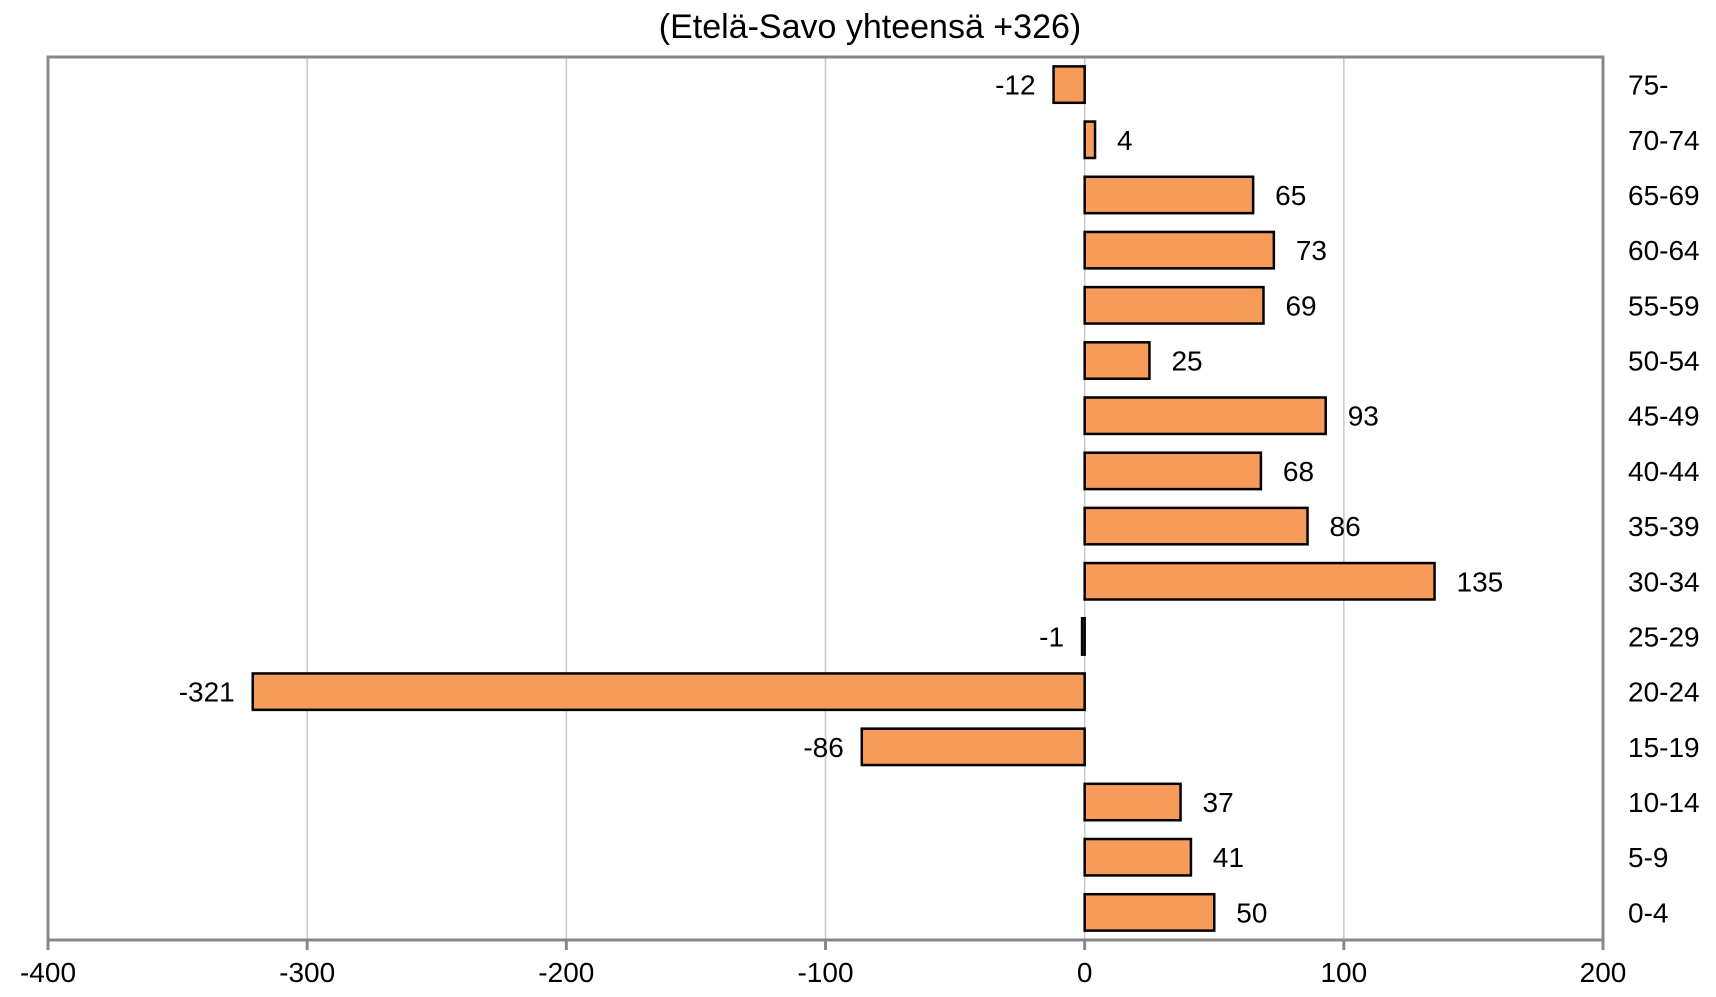 This screenshot has width=1716, height=997. Describe the element at coordinates (1603, 972) in the screenshot. I see `x-tick-label: 200` at that location.